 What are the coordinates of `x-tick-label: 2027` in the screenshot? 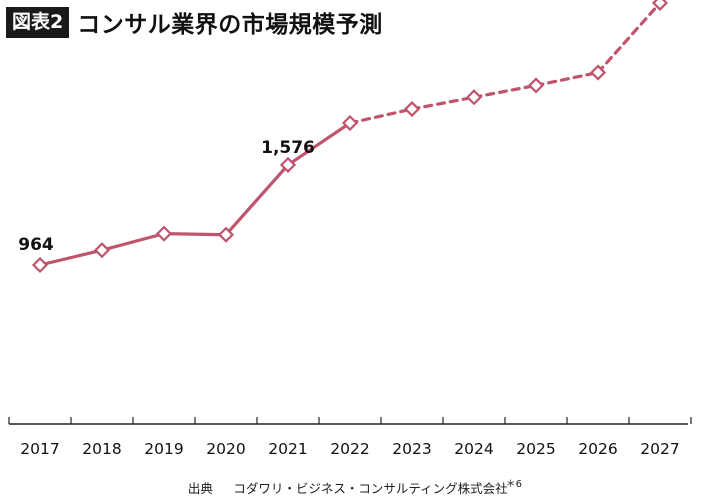 It's located at (659, 449).